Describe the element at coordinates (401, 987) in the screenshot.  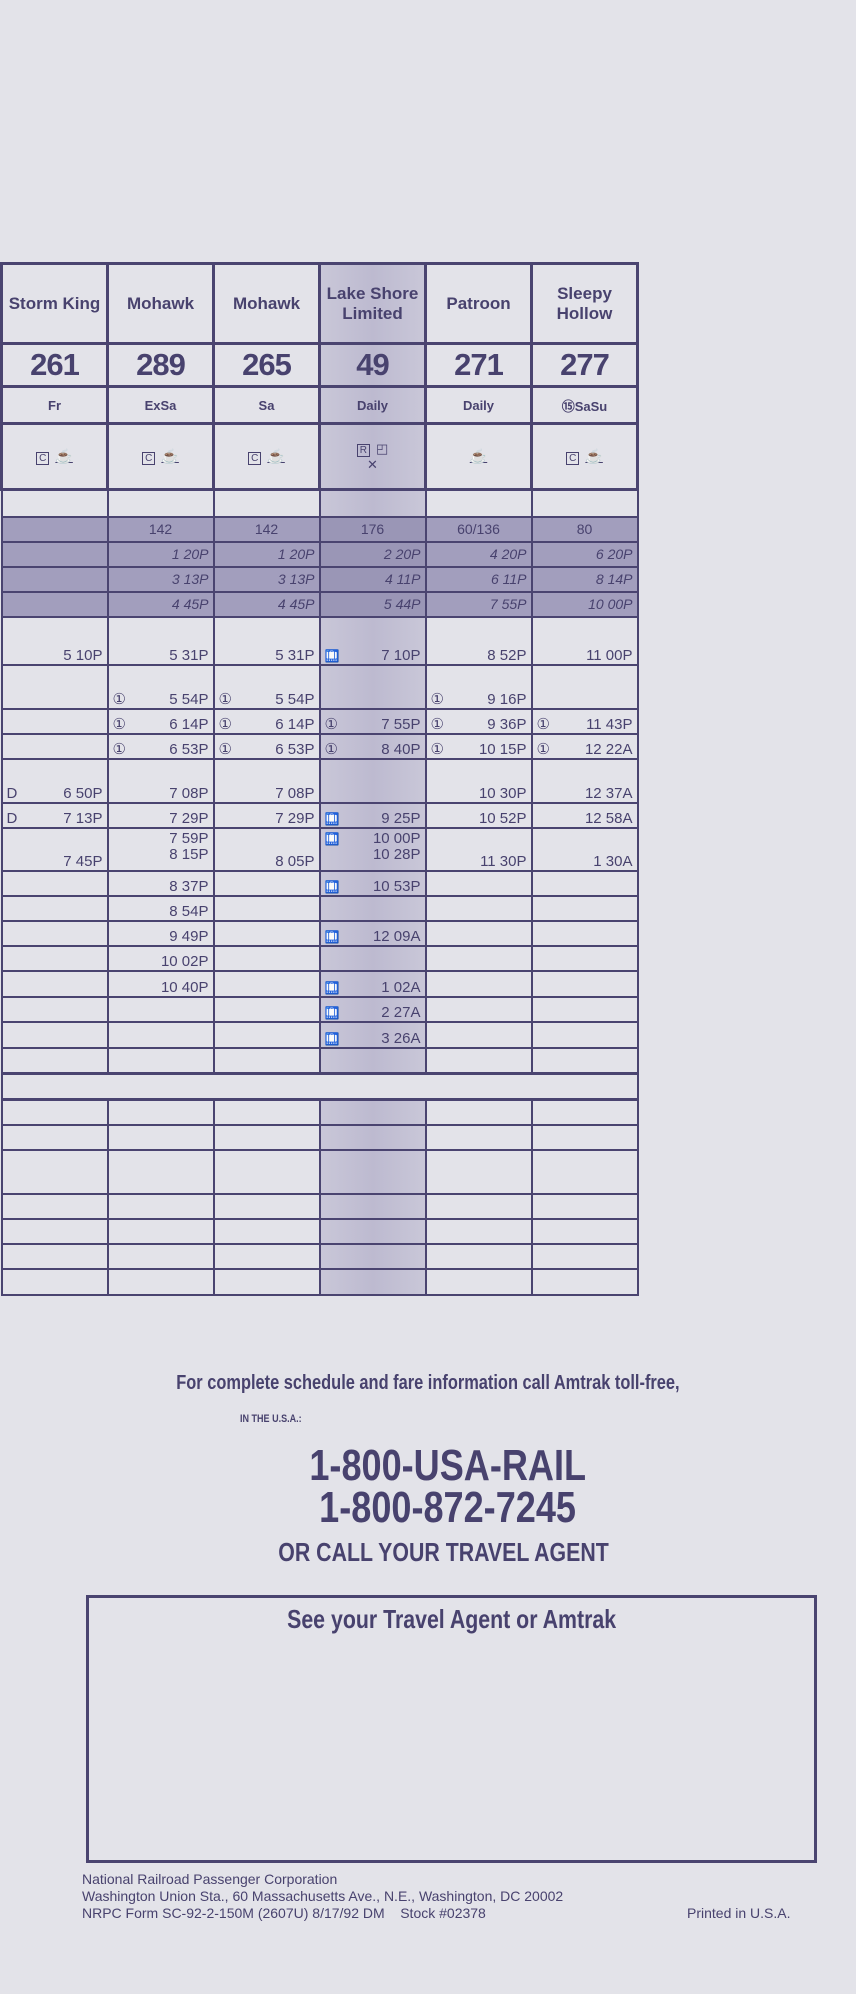
I see `time-value: 1 02A` at that location.